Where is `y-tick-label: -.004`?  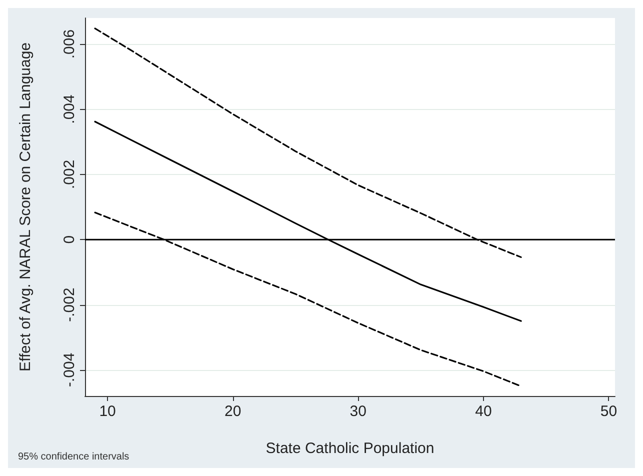
y-tick-label: -.004 is located at coordinates (69, 370).